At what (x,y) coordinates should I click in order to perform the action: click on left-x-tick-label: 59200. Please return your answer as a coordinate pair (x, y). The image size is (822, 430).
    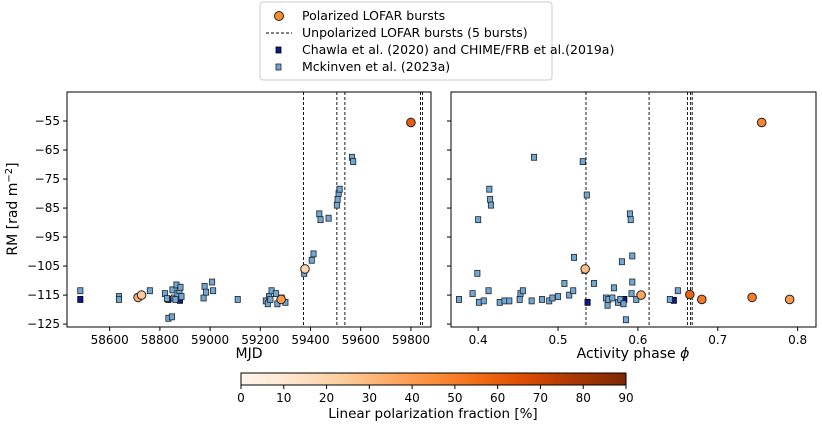
    Looking at the image, I should click on (260, 340).